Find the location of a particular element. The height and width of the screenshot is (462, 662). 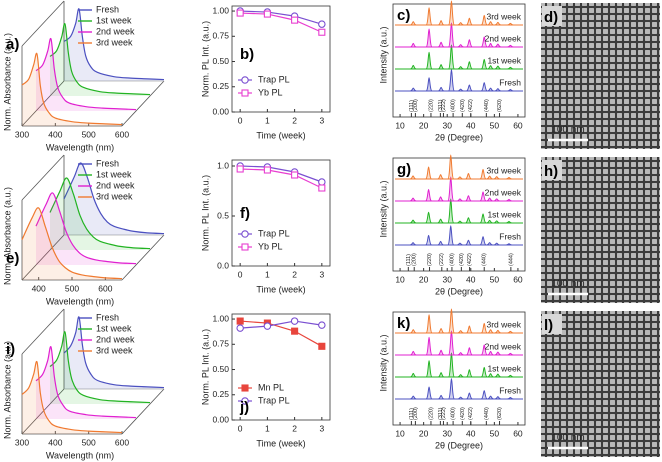

x-tick-label: 50 is located at coordinates (495, 433).